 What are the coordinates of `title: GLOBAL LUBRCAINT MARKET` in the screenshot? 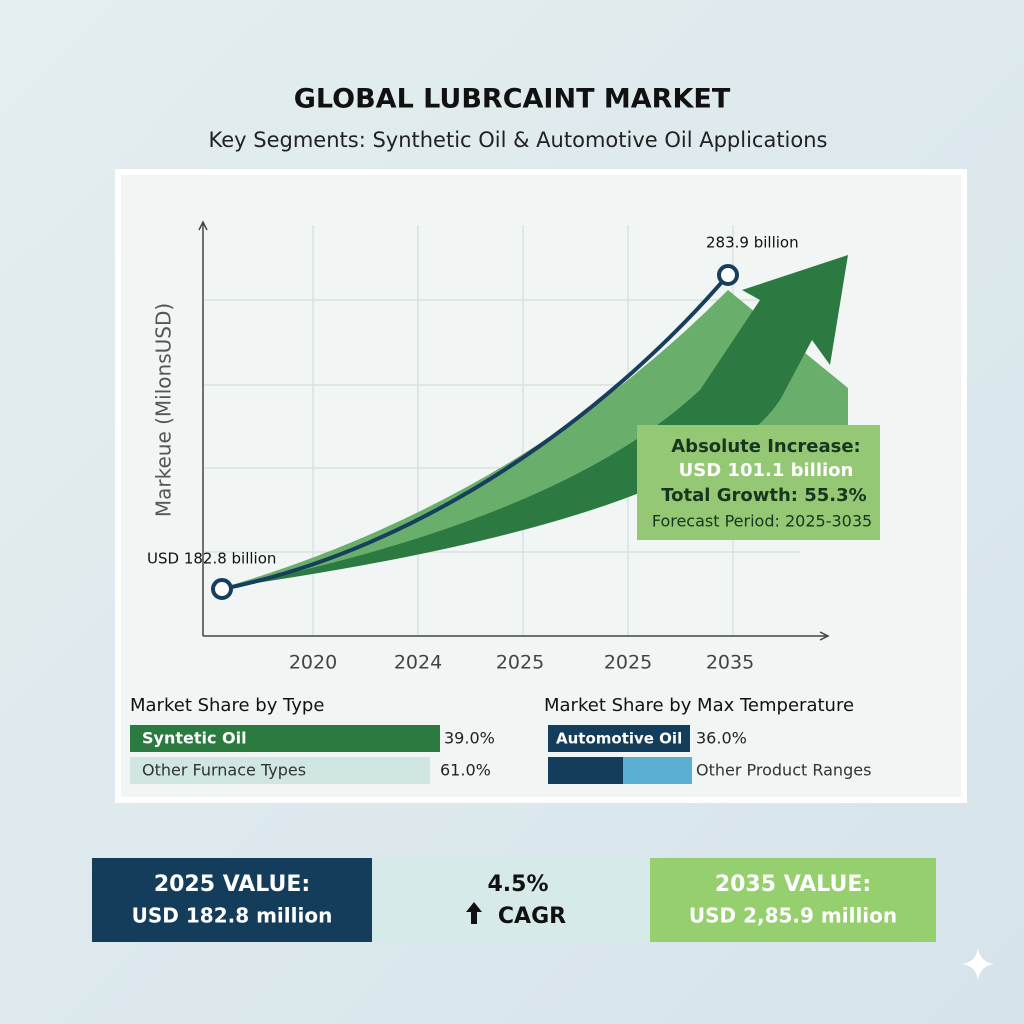 It's located at (512, 99).